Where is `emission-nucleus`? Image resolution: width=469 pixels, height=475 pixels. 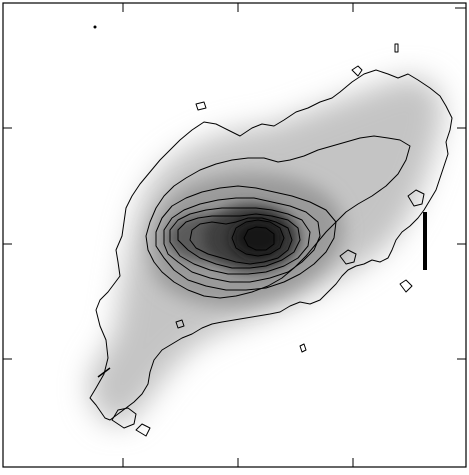
emission-nucleus is located at coordinates (258, 238).